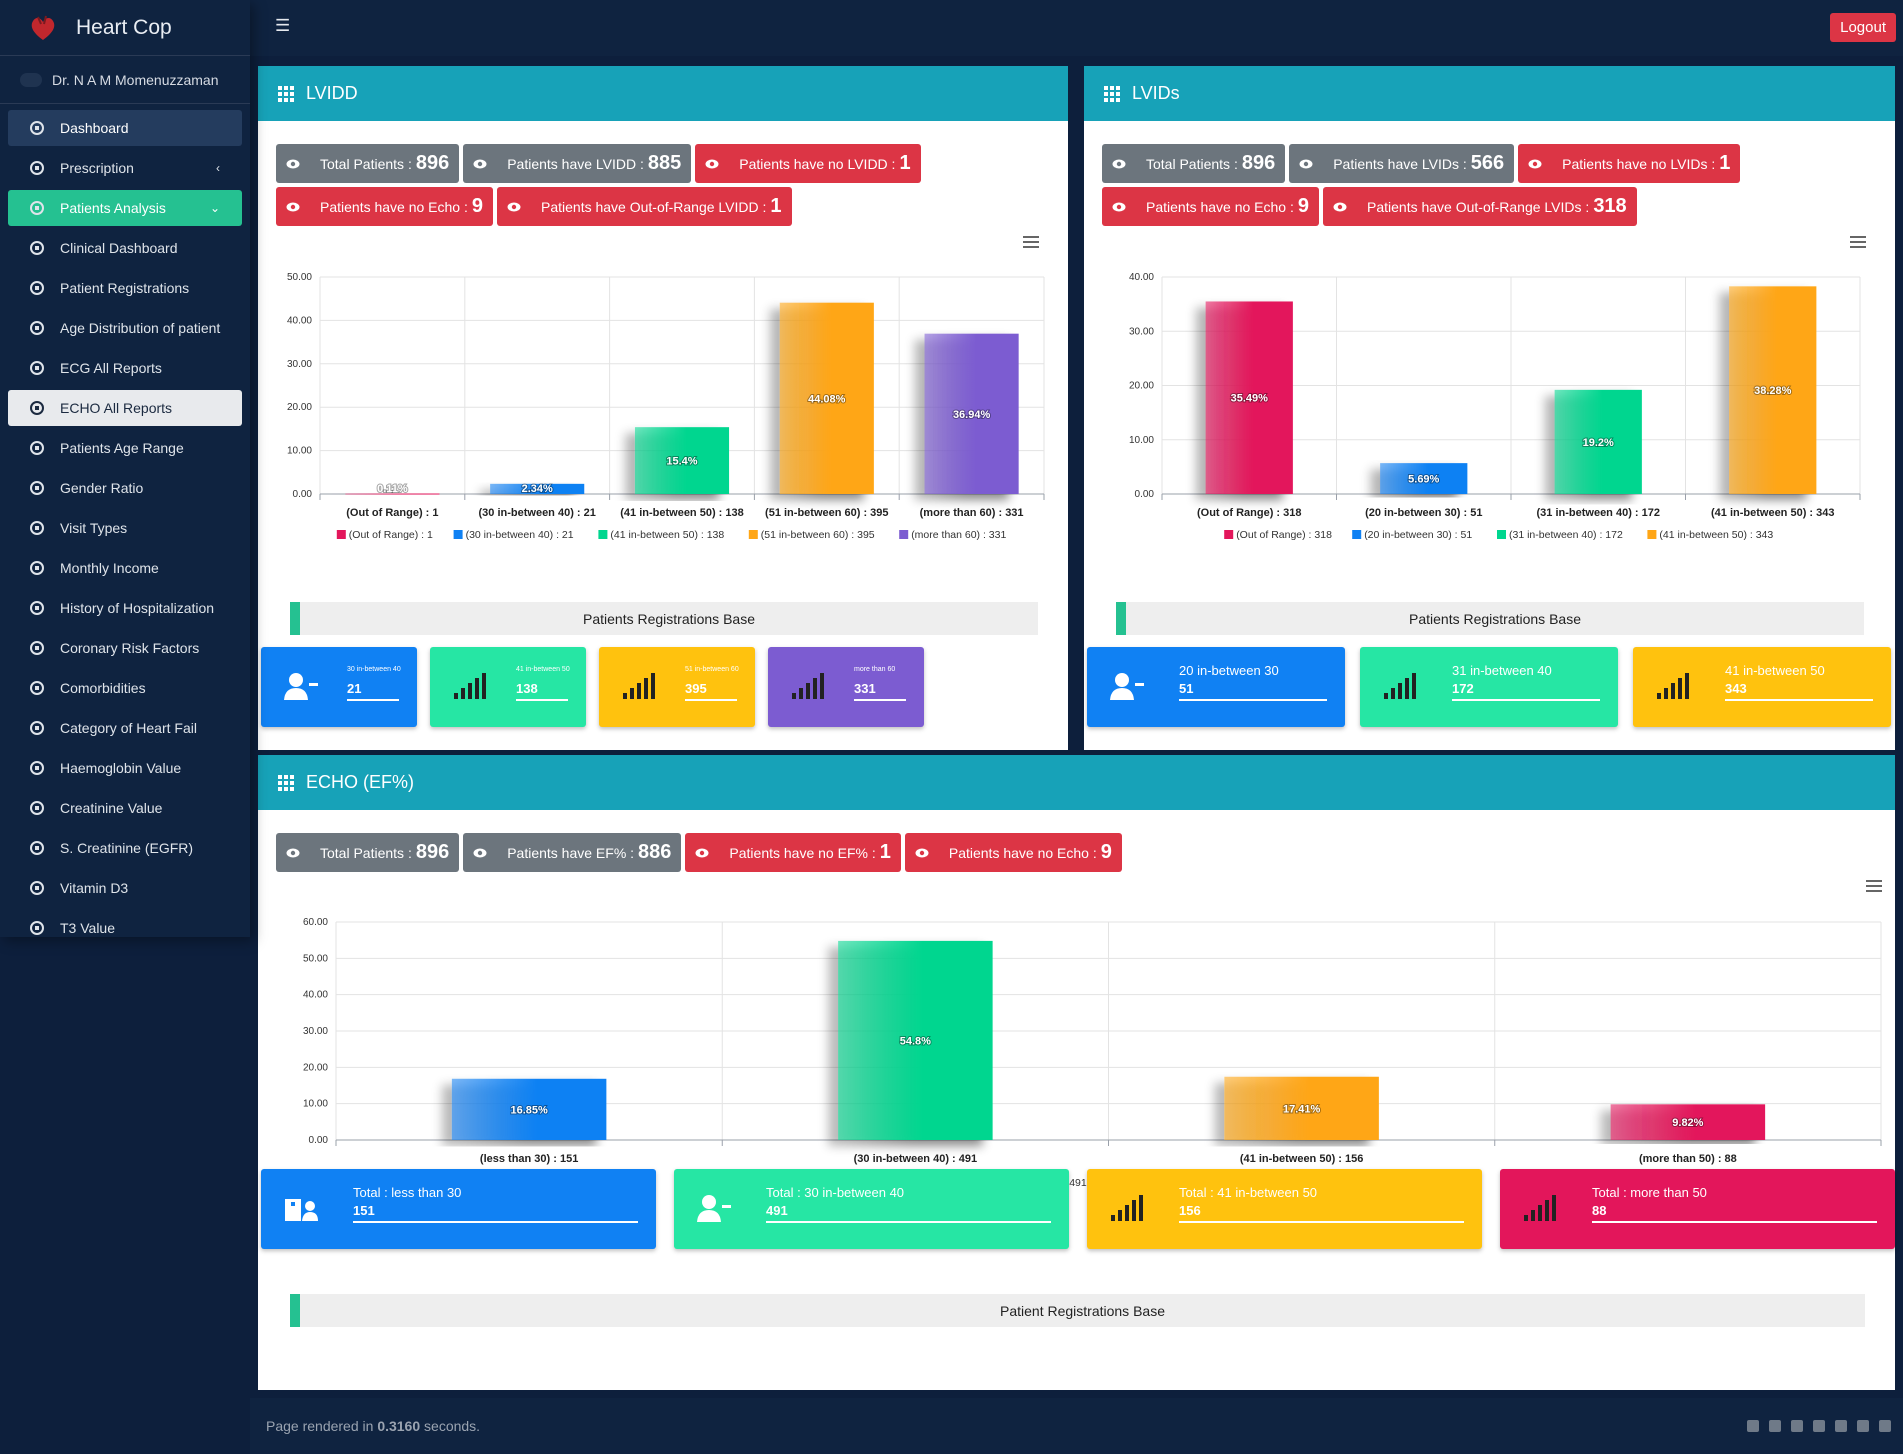 This screenshot has height=1454, width=1903. Describe the element at coordinates (529, 1159) in the screenshot. I see `x-tick-label: (less than 30) : 151` at that location.